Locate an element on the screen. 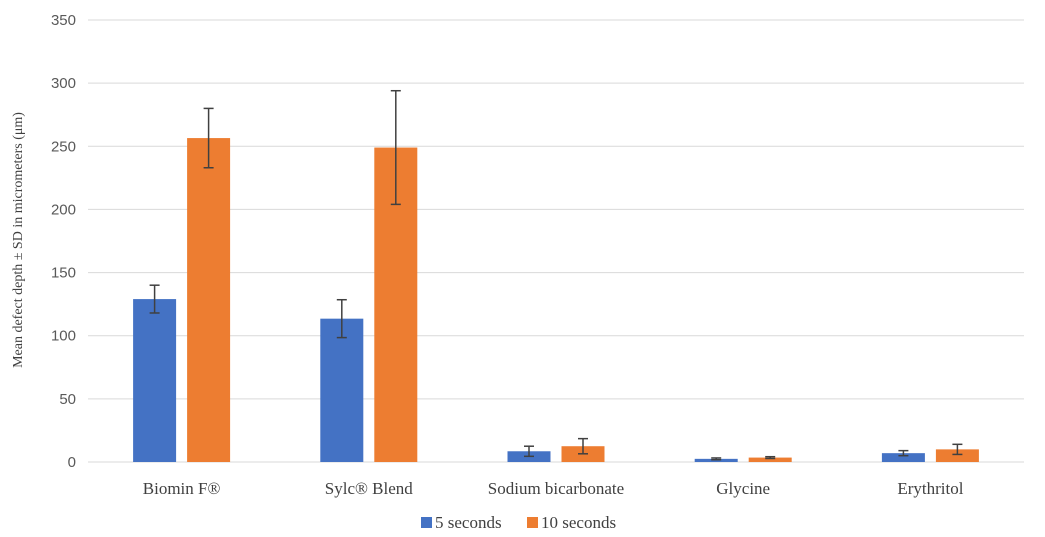 The height and width of the screenshot is (537, 1045). y-tick-label: 0 is located at coordinates (72, 462).